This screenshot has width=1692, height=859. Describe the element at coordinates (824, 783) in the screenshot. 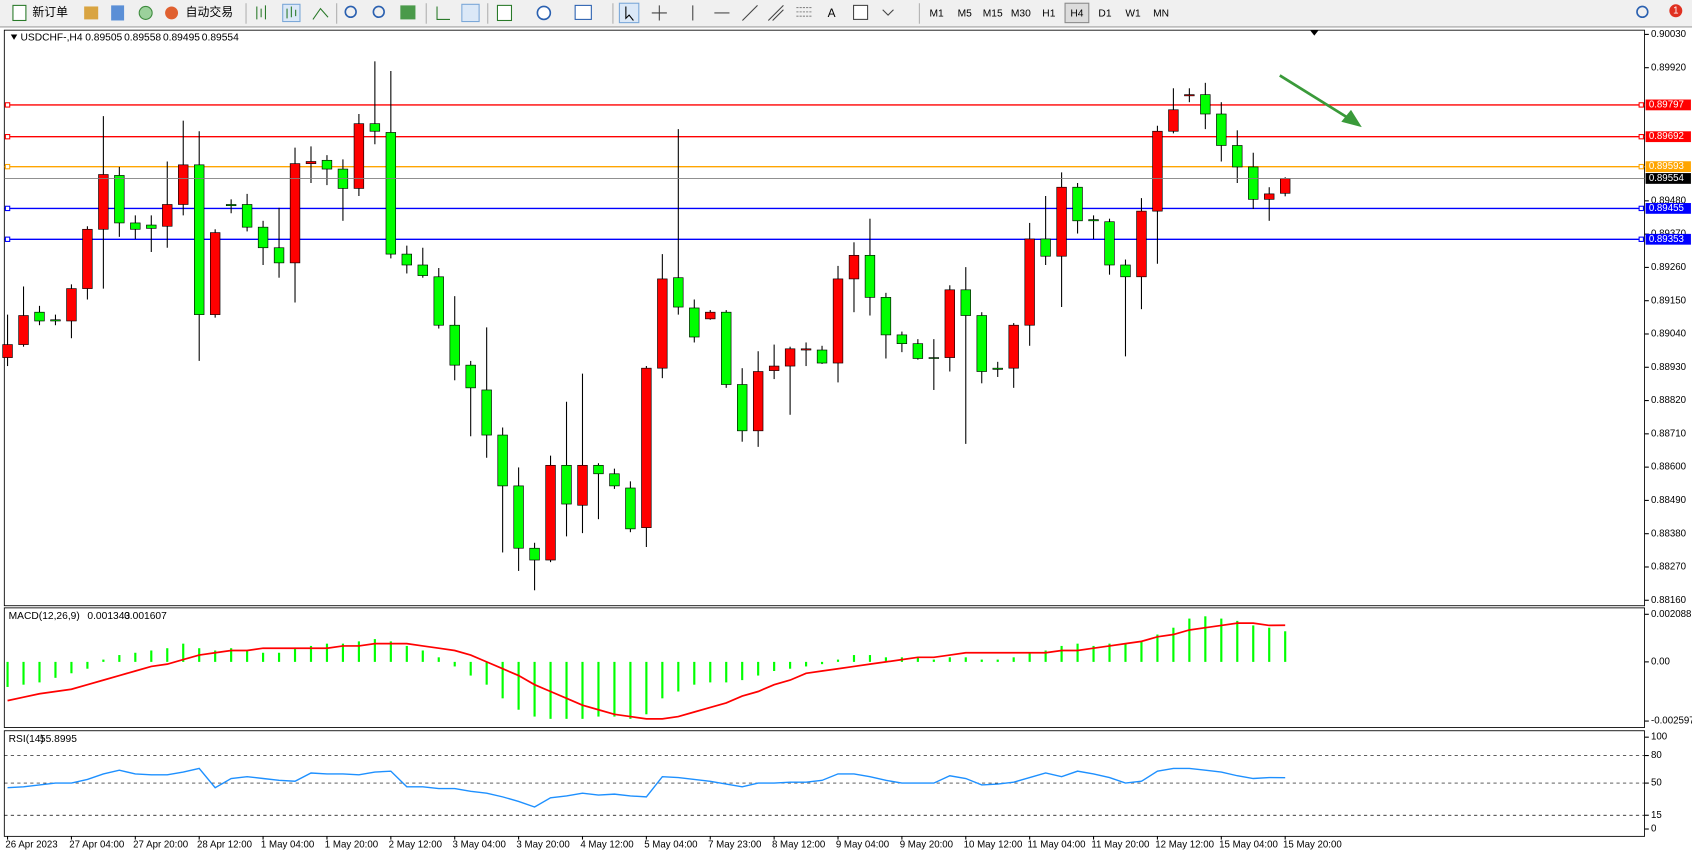

I see `rsi-panel` at that location.